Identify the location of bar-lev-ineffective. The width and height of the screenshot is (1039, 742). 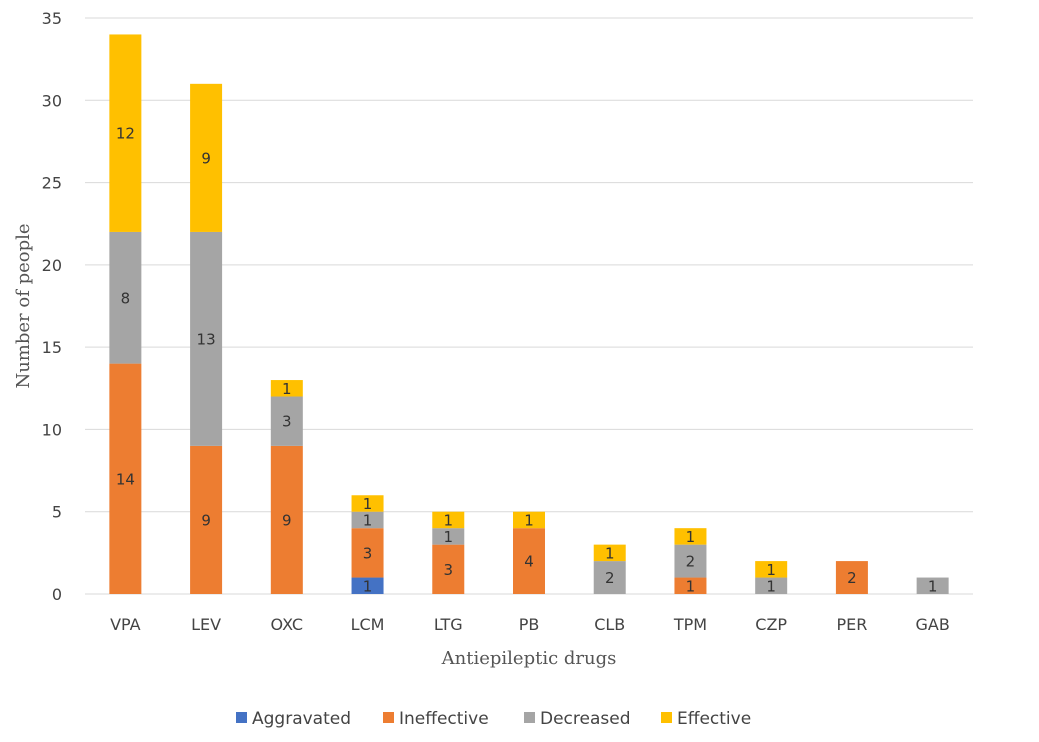
(206, 519).